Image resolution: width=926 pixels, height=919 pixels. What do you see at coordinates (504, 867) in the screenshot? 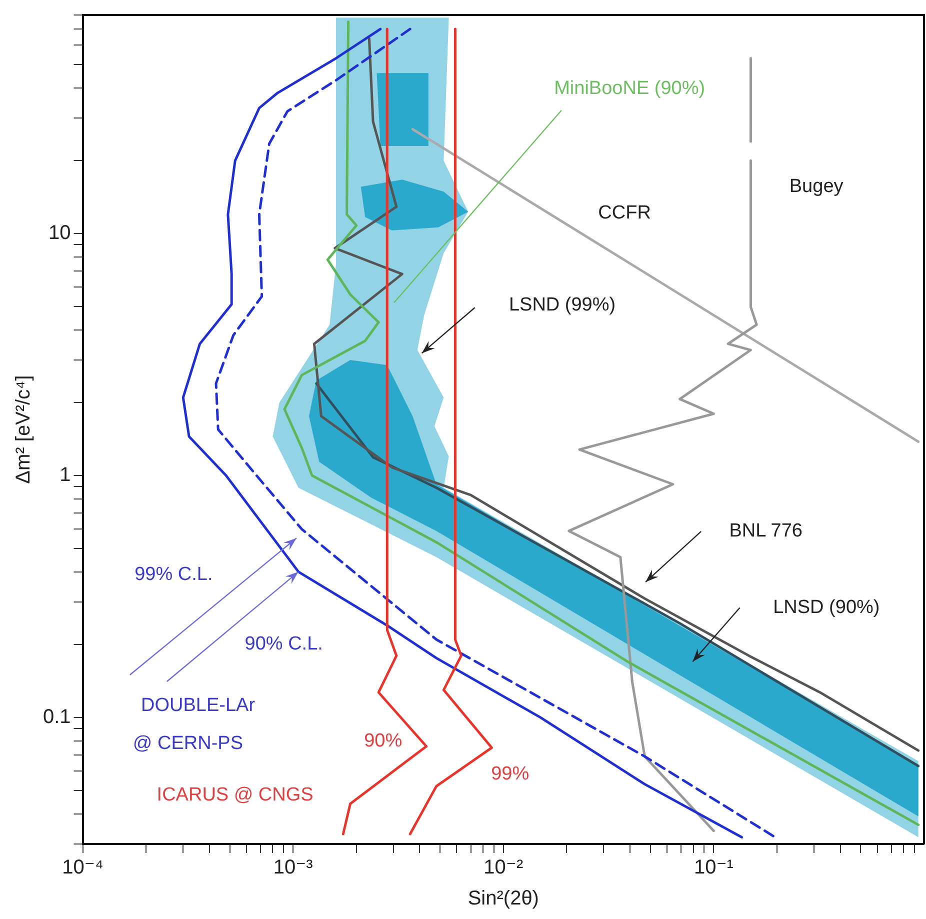
I see `x-tick-label: 10⁻²` at bounding box center [504, 867].